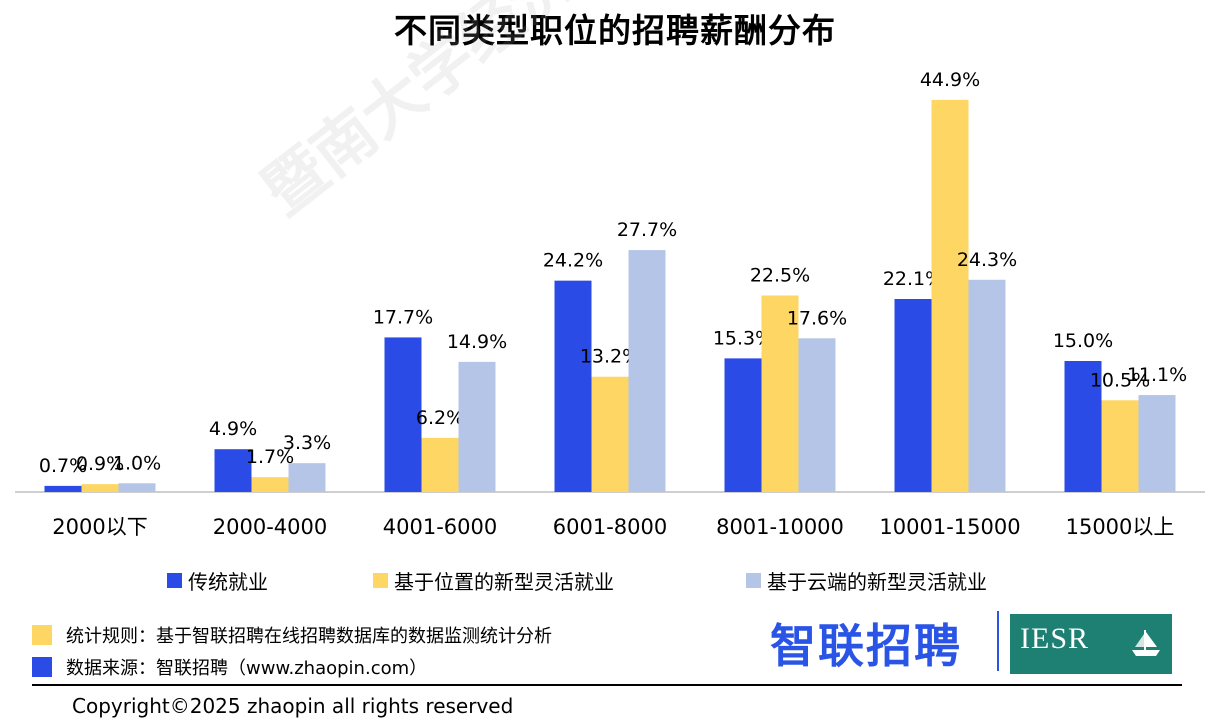  I want to click on data-label-1-0: 4.9%, so click(233, 429).